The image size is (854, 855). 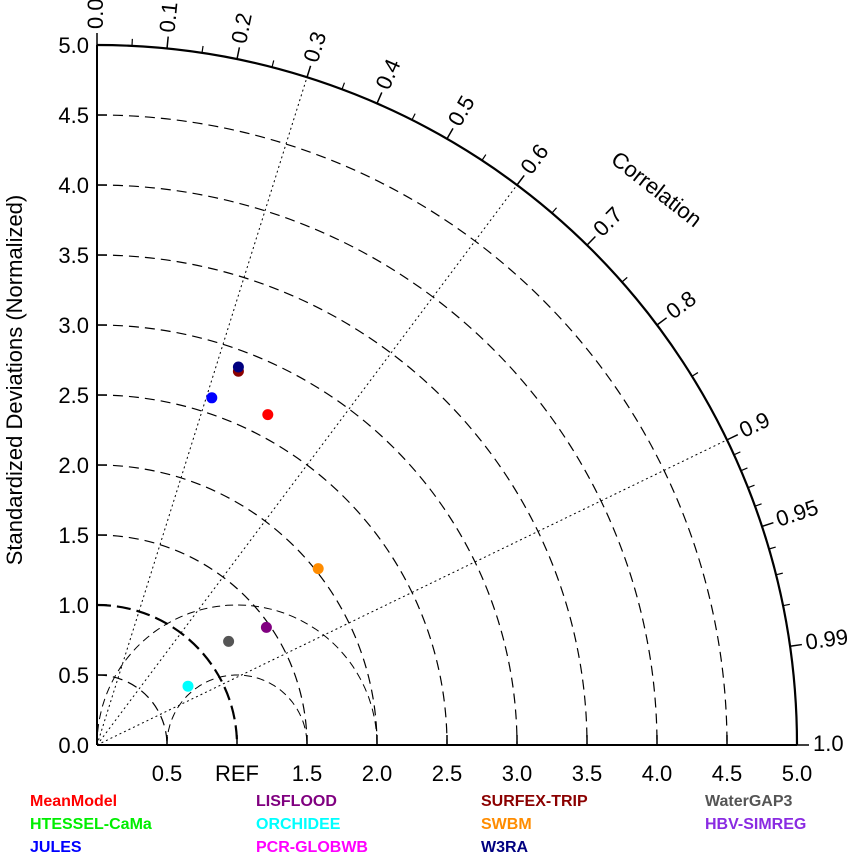 What do you see at coordinates (73, 45) in the screenshot?
I see `y-tick-label: 5.0` at bounding box center [73, 45].